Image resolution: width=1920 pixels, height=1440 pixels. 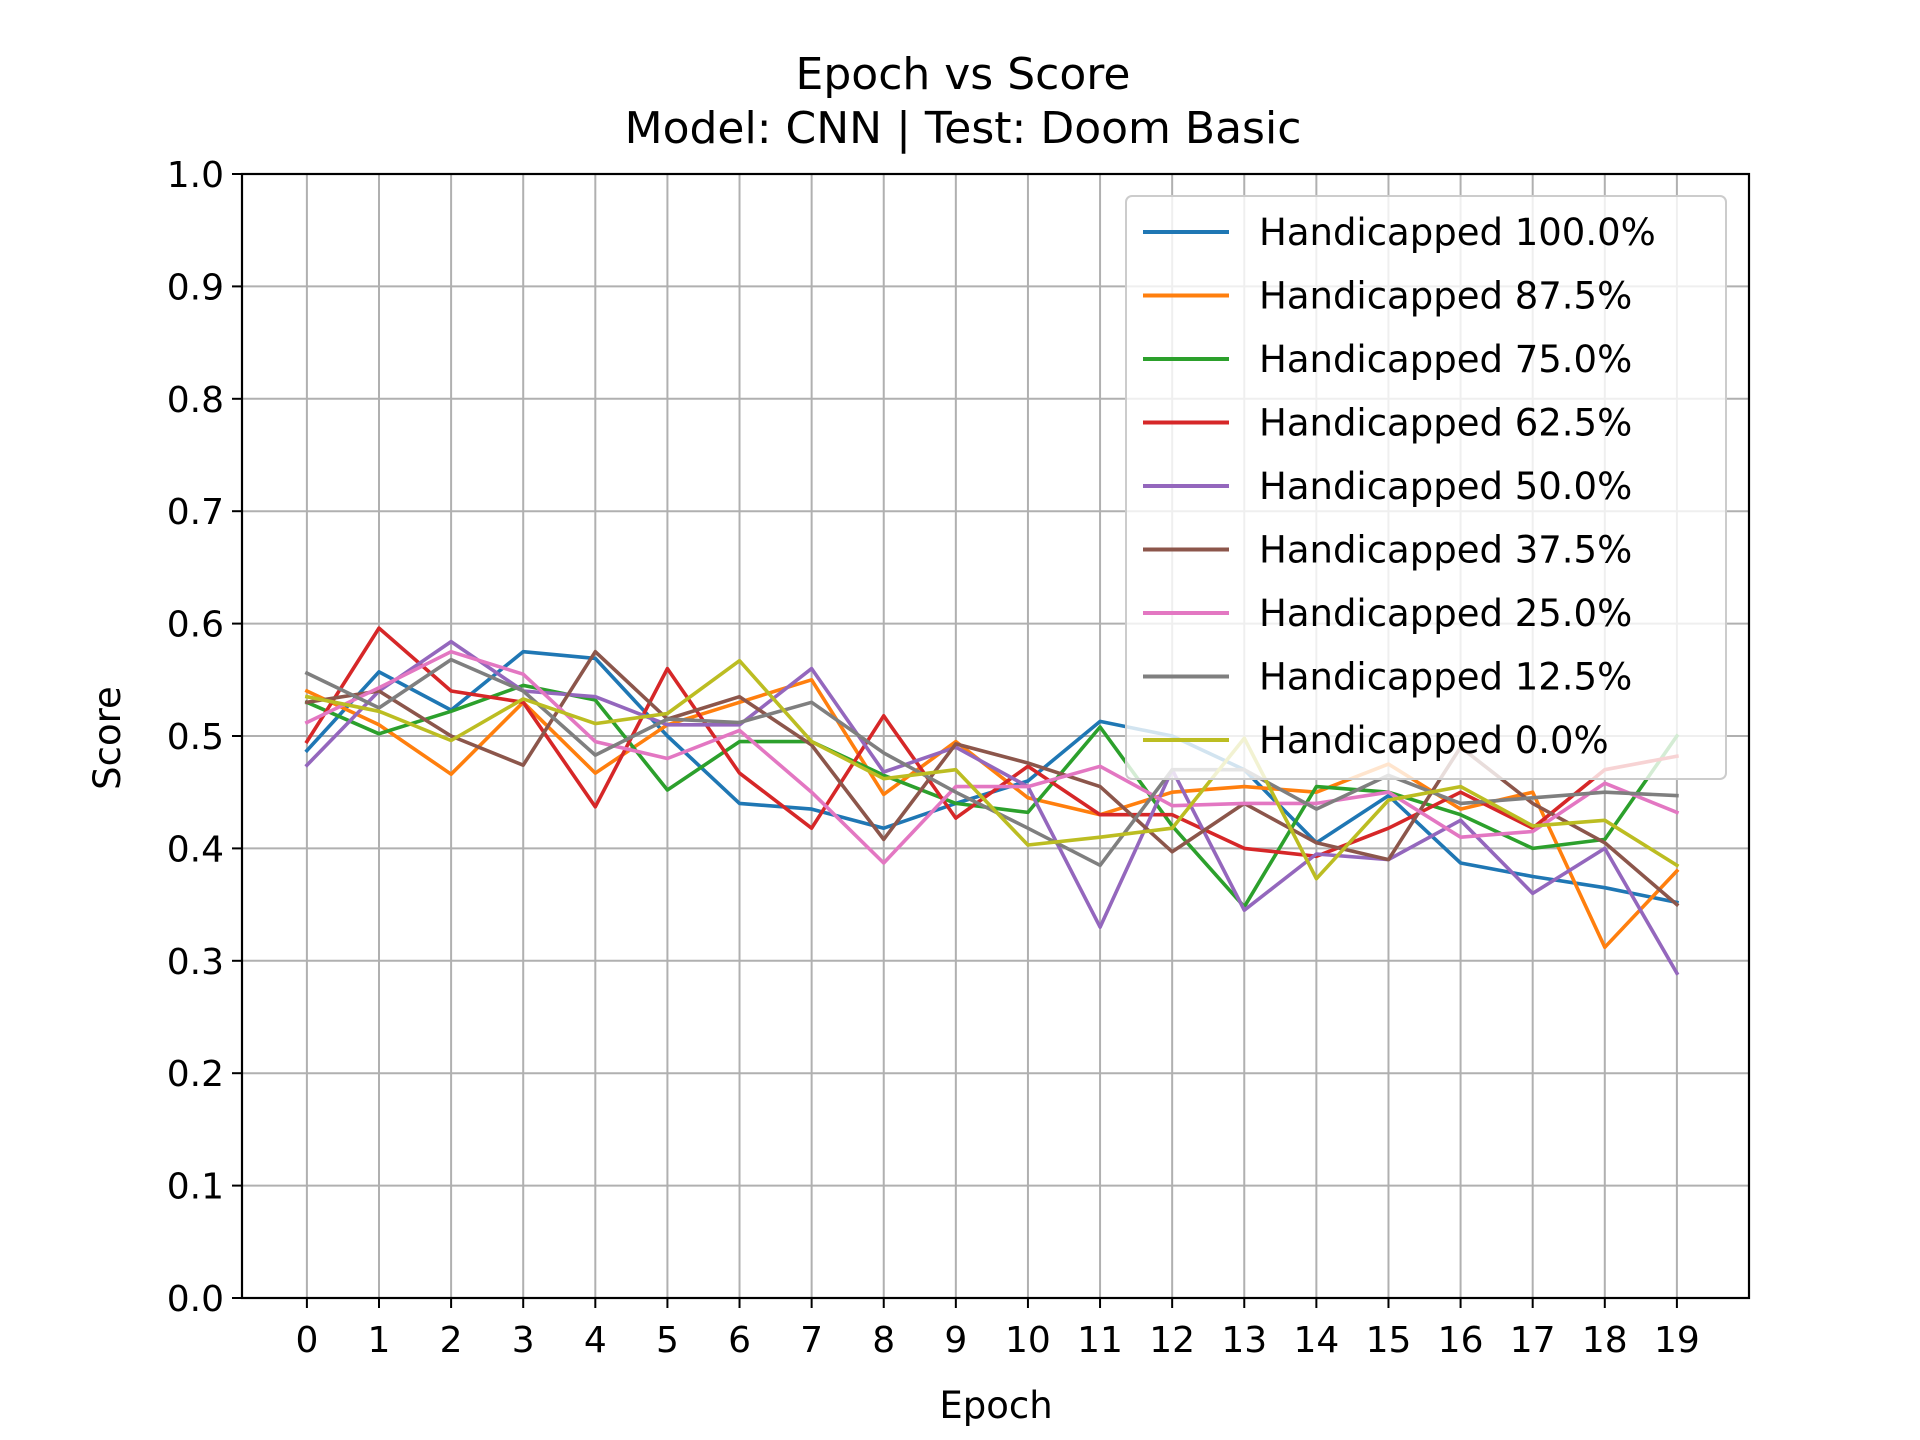 I want to click on x-tick-label: 3, so click(x=523, y=1340).